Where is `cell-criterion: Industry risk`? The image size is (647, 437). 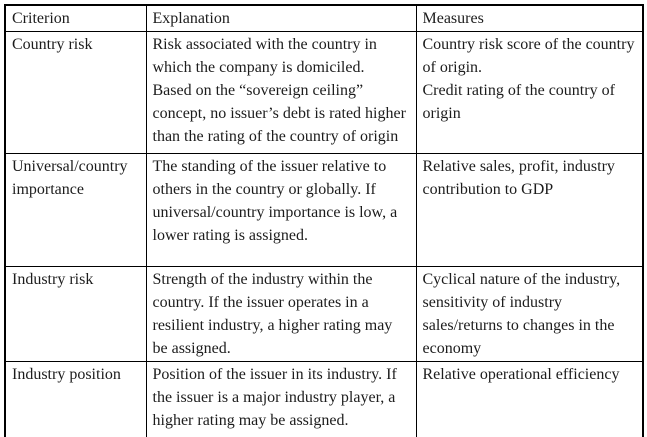 cell-criterion: Industry risk is located at coordinates (75, 314).